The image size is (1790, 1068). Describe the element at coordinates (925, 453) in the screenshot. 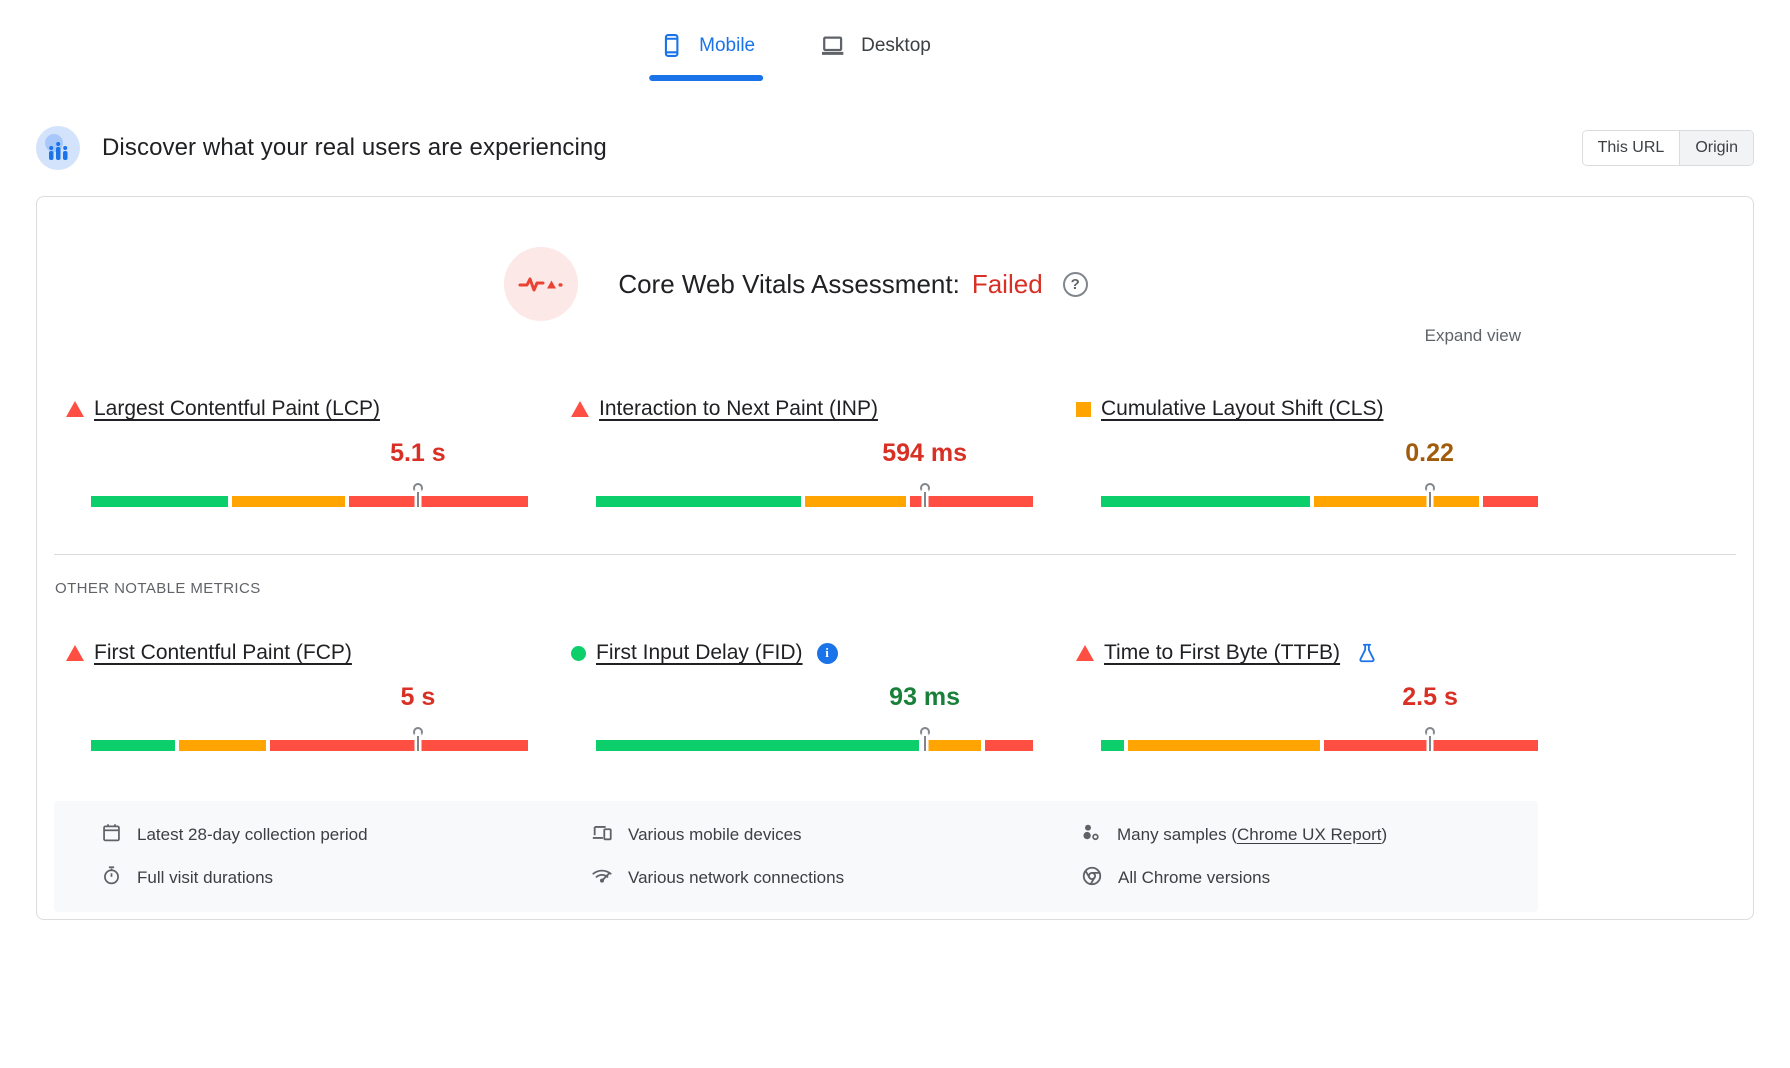

I see `metric-value-inp: 594 ms` at that location.